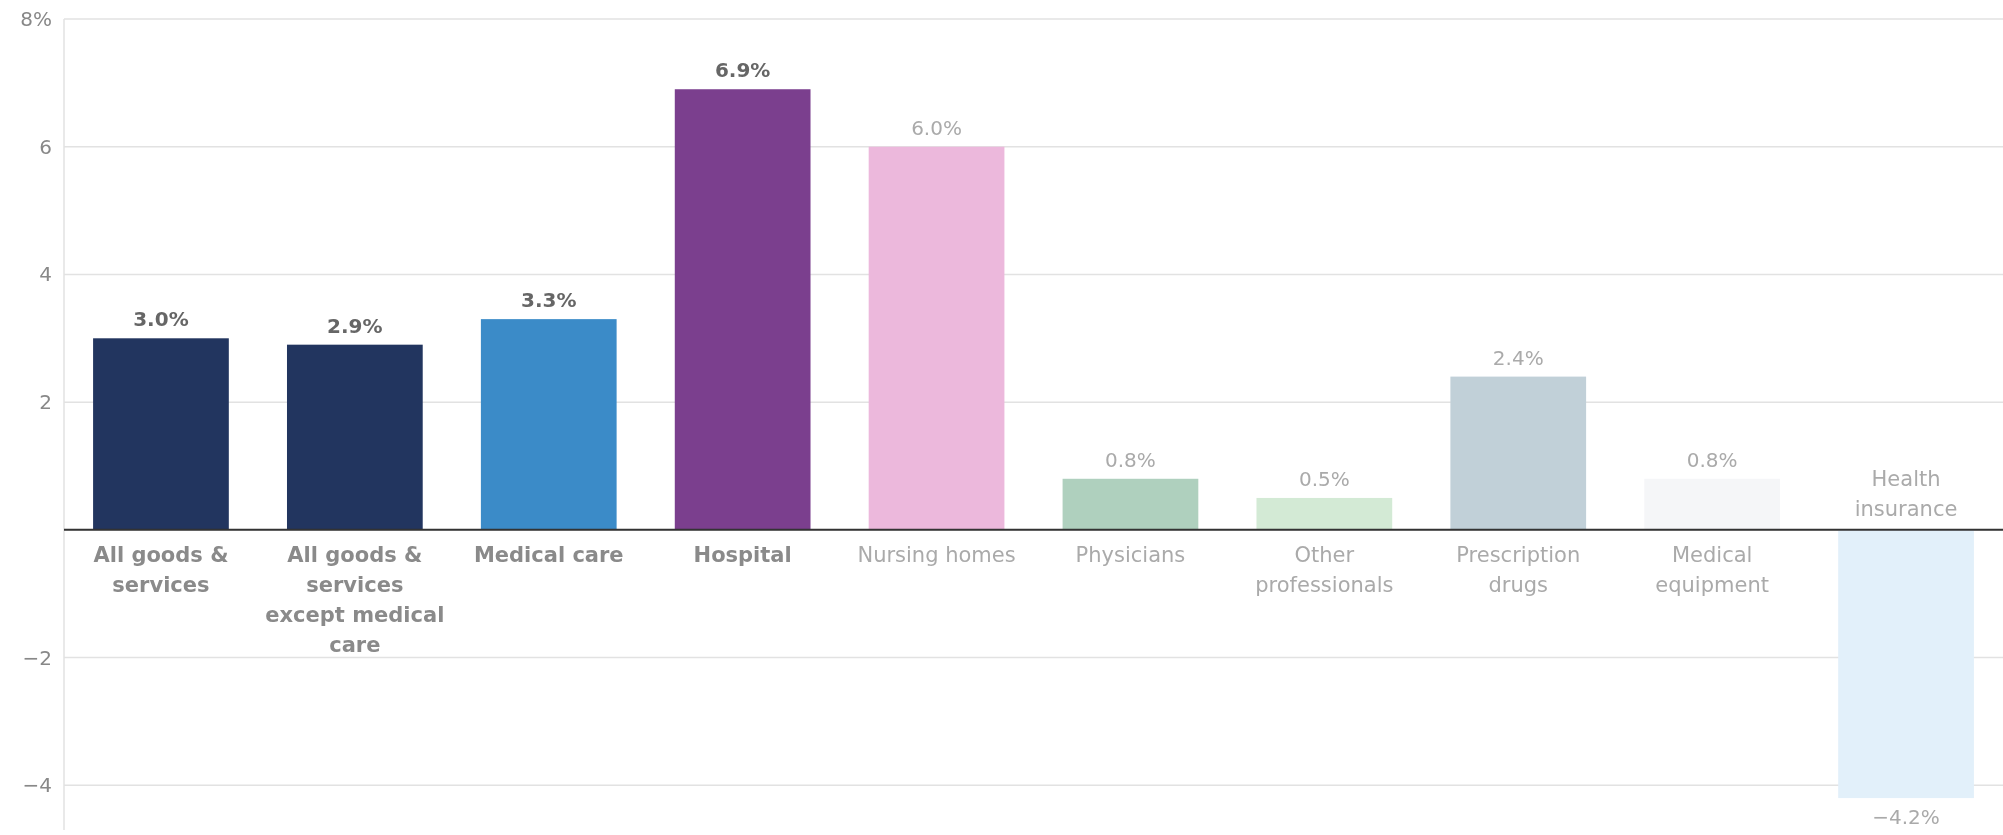 The image size is (2003, 835). What do you see at coordinates (549, 300) in the screenshot?
I see `data-label: 3.3%` at bounding box center [549, 300].